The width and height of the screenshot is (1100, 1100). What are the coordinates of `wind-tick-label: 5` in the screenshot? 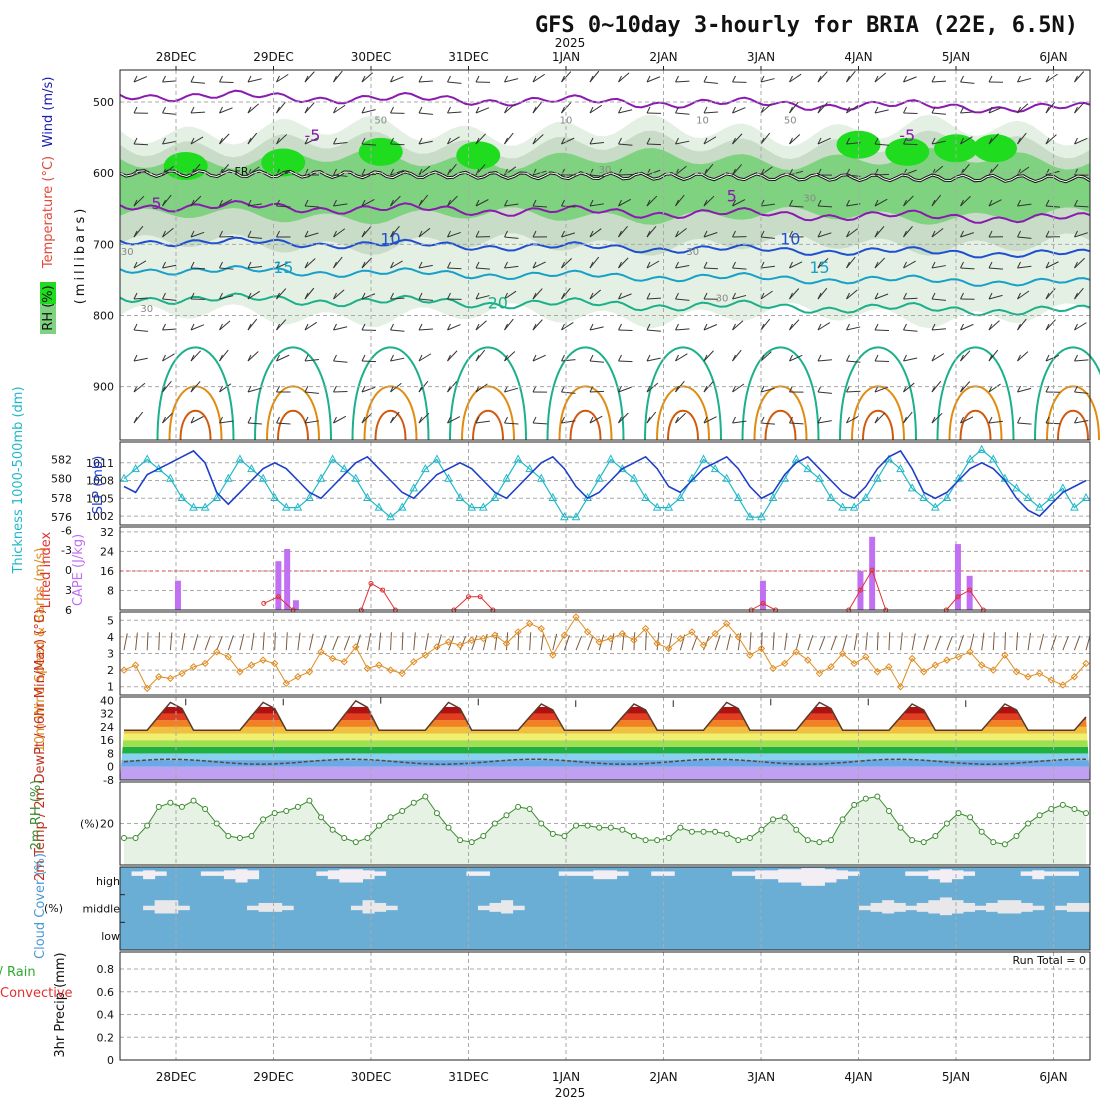 It's located at (110, 620).